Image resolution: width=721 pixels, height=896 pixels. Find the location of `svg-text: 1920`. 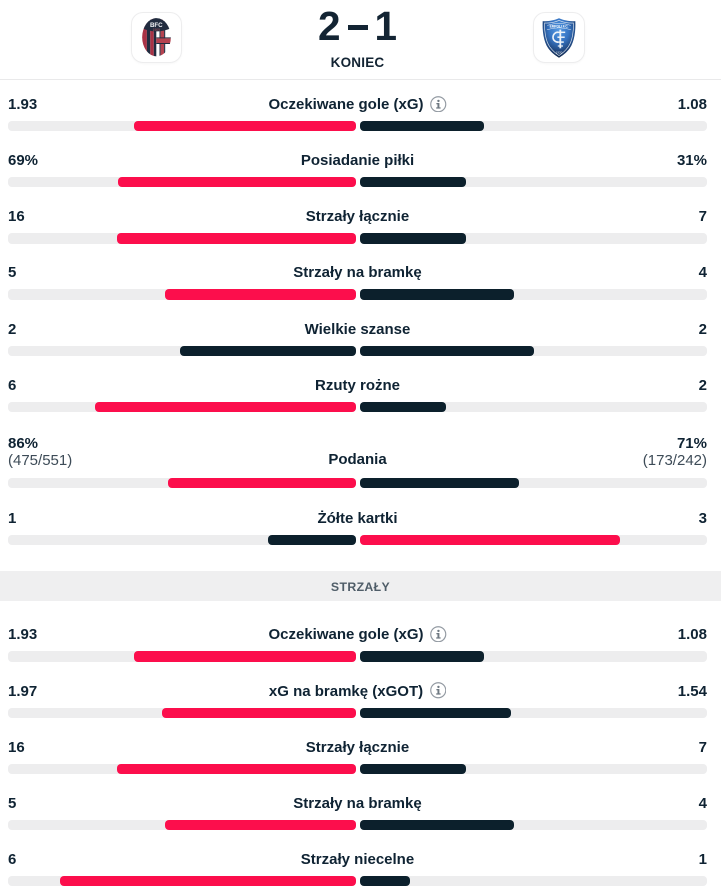

svg-text: 1920 is located at coordinates (559, 52).